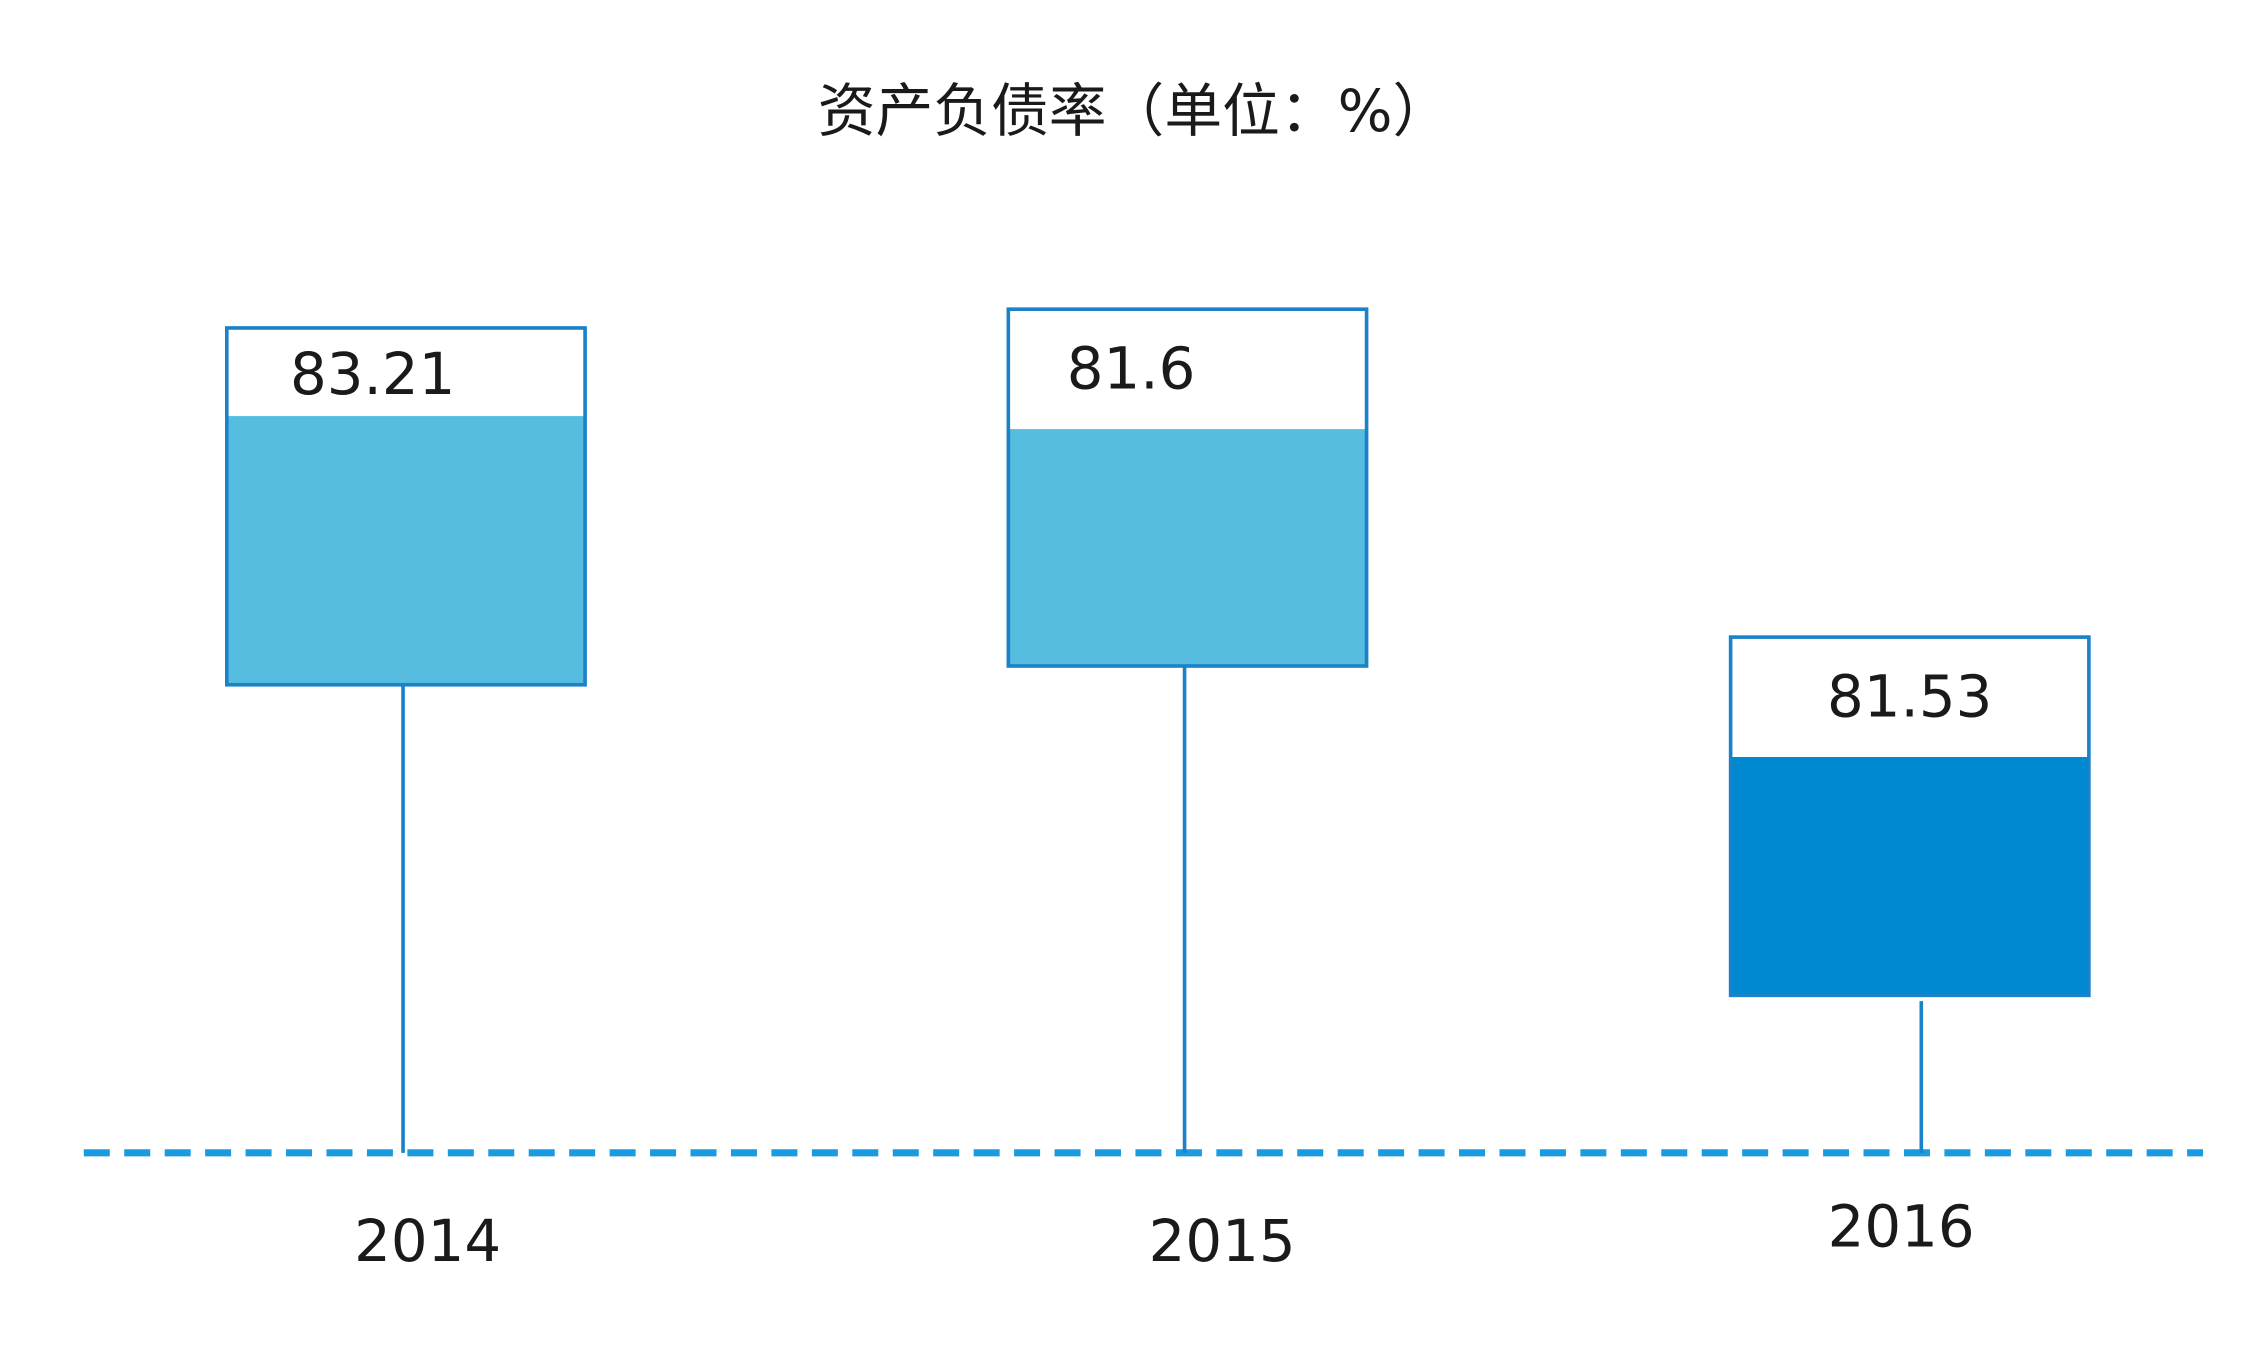 Image resolution: width=2242 pixels, height=1345 pixels. What do you see at coordinates (1134, 111) in the screenshot?
I see `chart-title: 资产负债率（单位：%）` at bounding box center [1134, 111].